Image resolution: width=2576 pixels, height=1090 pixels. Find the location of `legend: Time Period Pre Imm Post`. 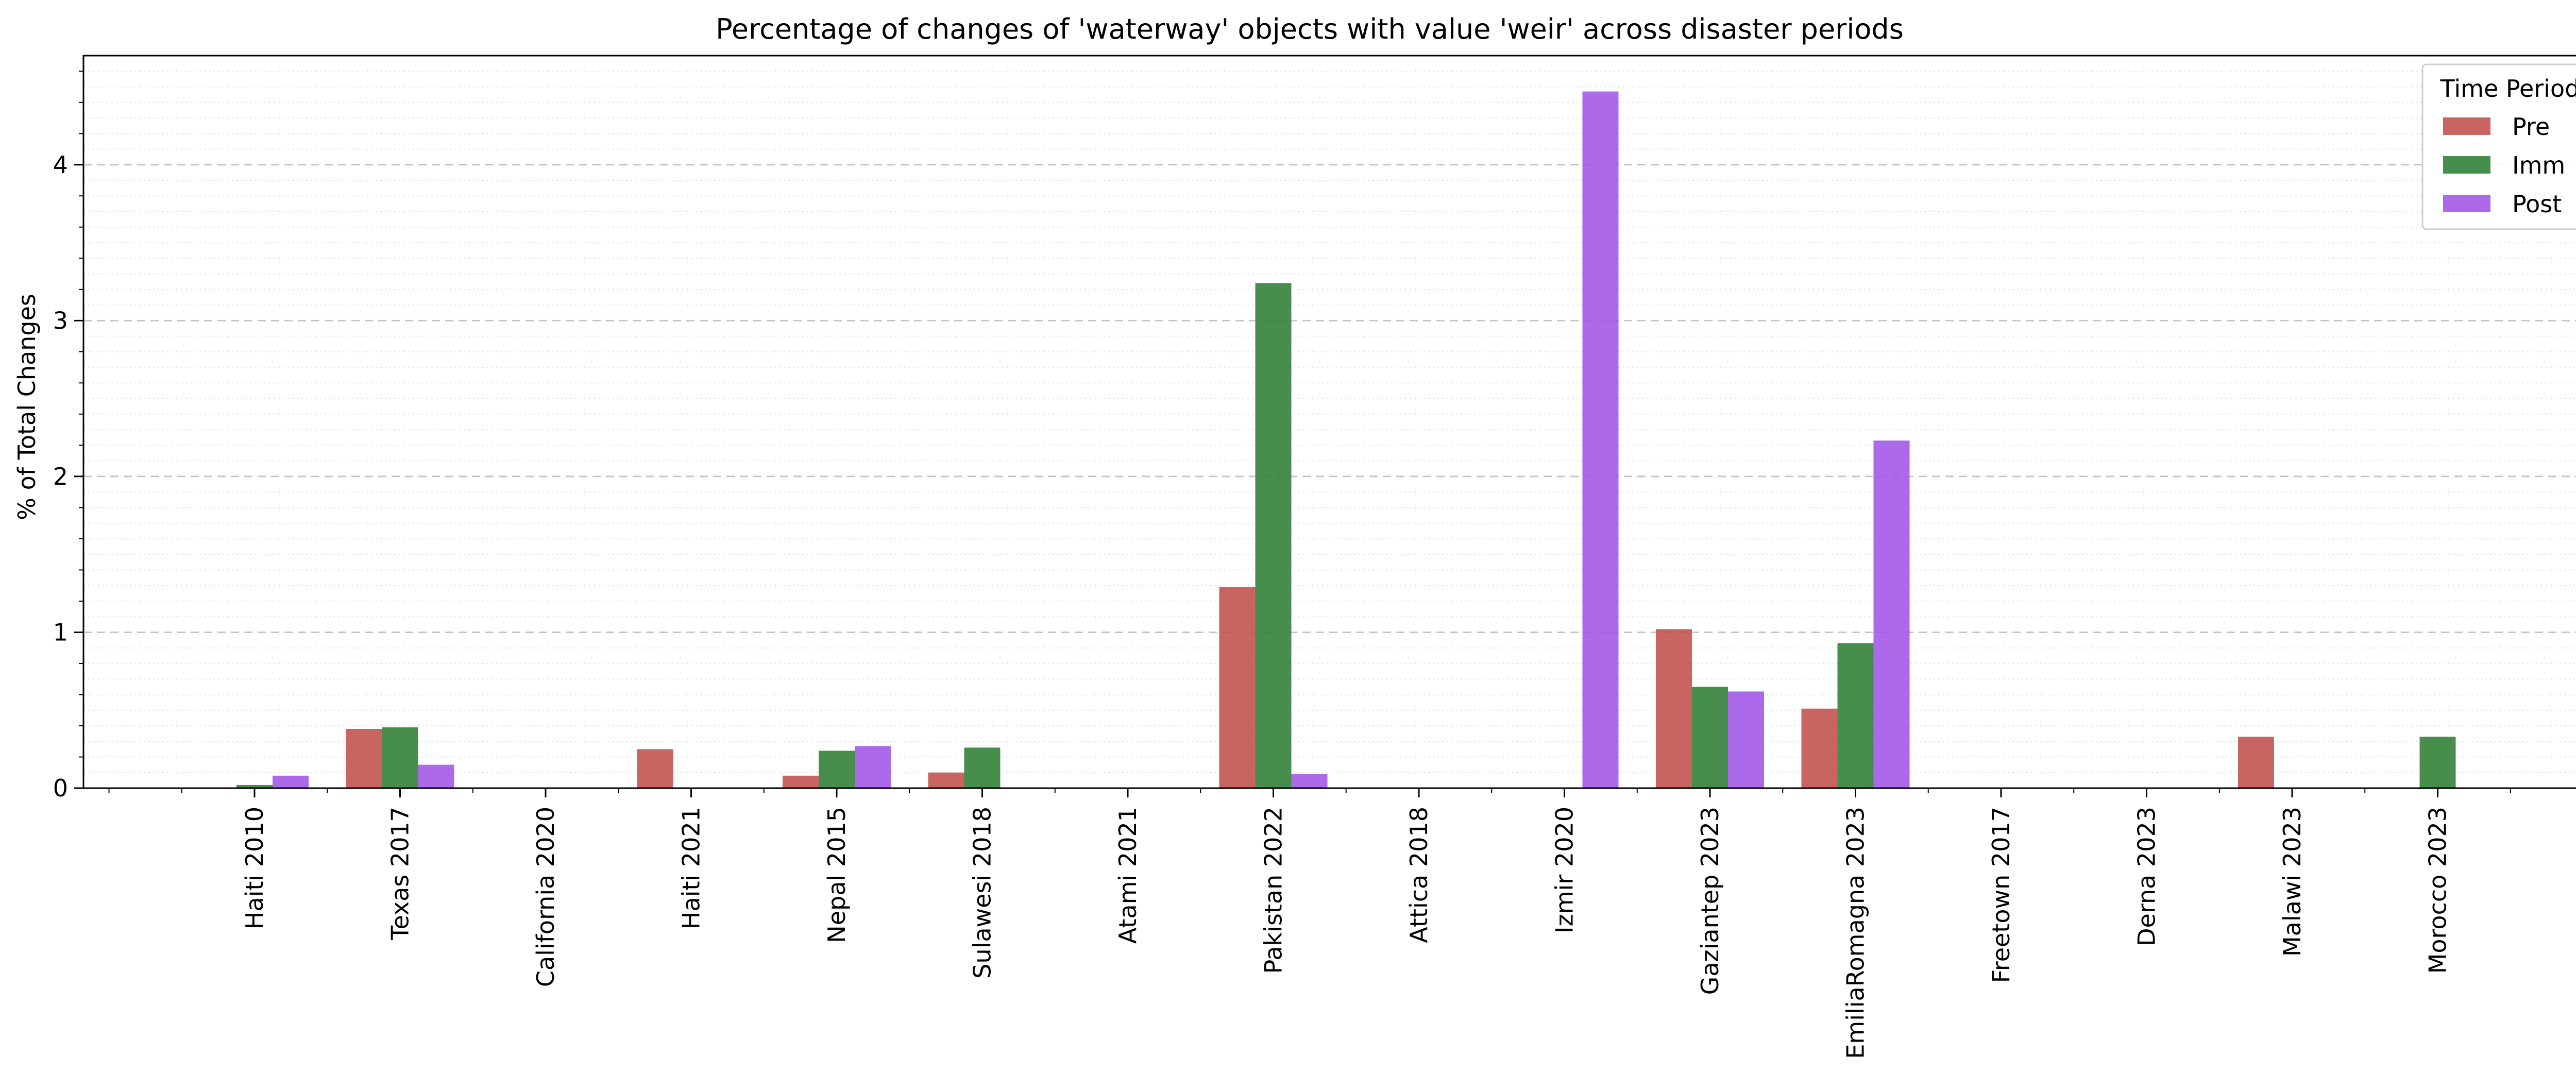

legend: Time Period Pre Imm Post is located at coordinates (2498, 146).